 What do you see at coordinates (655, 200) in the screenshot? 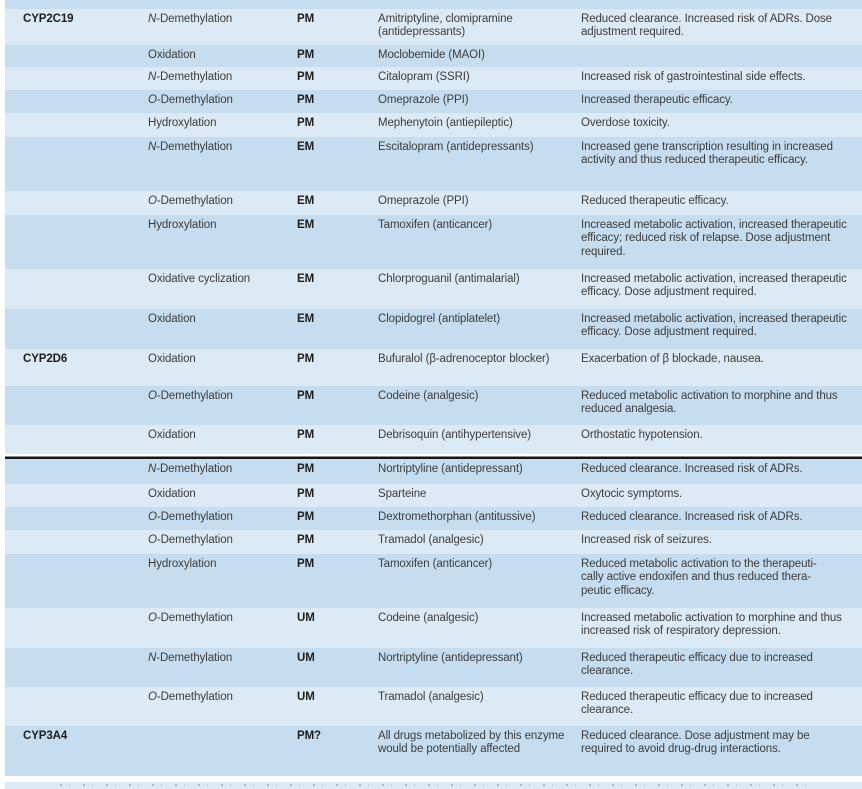
I see `consequence-cell: Reduced therapeutic efficacy.` at bounding box center [655, 200].